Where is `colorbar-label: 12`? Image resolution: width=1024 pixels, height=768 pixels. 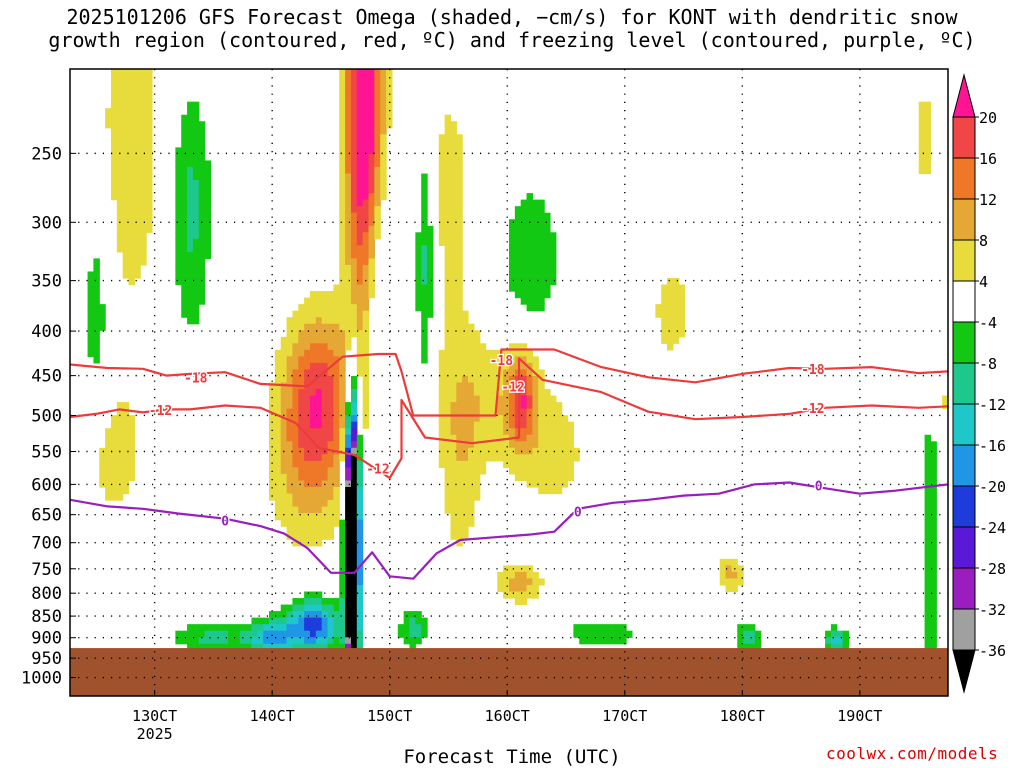
colorbar-label: 12 is located at coordinates (988, 200).